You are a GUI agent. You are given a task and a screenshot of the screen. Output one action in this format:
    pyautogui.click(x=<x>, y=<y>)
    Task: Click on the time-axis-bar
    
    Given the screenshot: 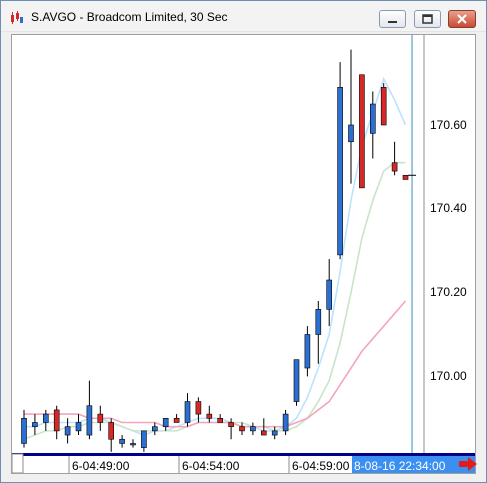 What is the action you would take?
    pyautogui.click(x=243, y=454)
    